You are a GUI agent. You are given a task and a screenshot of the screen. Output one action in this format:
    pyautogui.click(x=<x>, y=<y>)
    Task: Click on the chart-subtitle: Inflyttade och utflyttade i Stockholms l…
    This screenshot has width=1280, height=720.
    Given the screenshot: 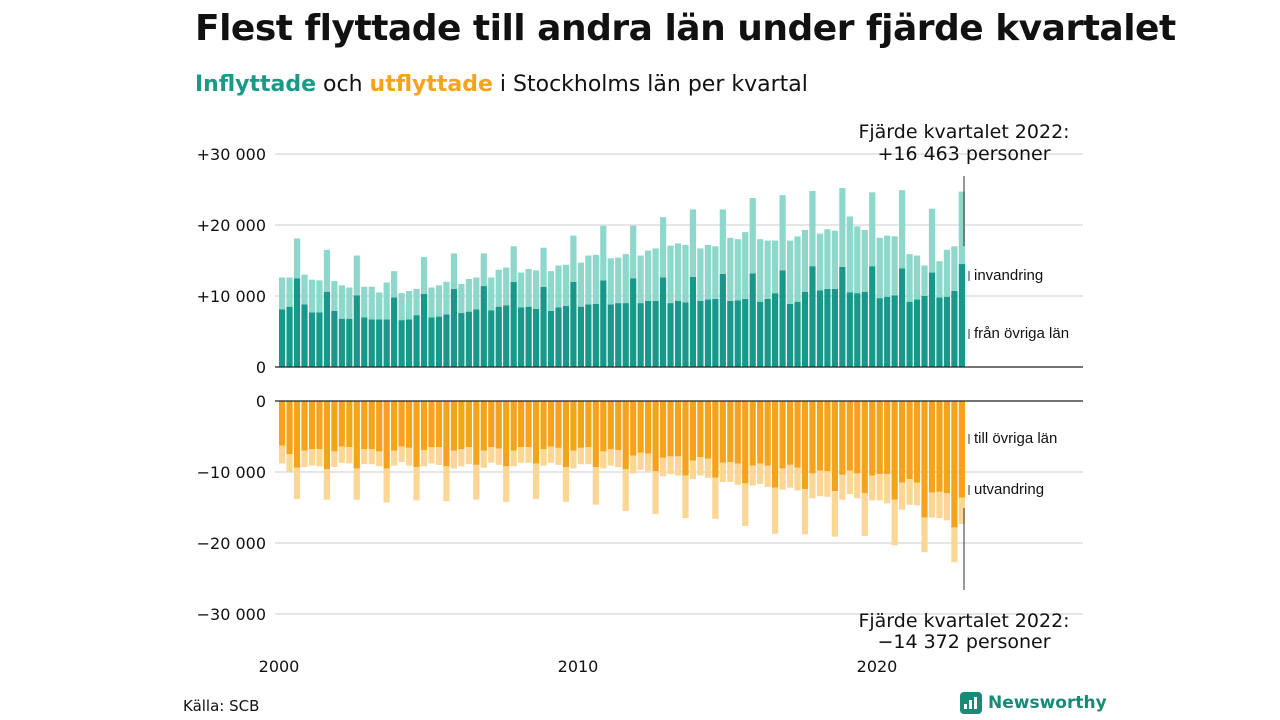 What is the action you would take?
    pyautogui.click(x=501, y=84)
    